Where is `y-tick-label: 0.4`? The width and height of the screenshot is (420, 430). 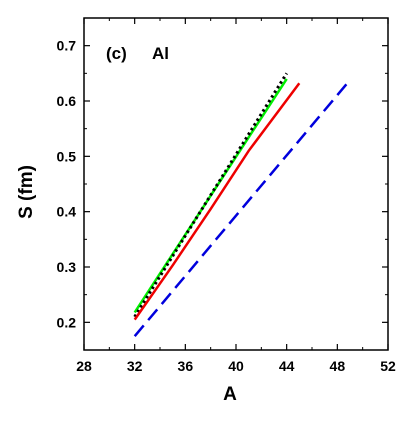 y-tick-label: 0.4 is located at coordinates (67, 212).